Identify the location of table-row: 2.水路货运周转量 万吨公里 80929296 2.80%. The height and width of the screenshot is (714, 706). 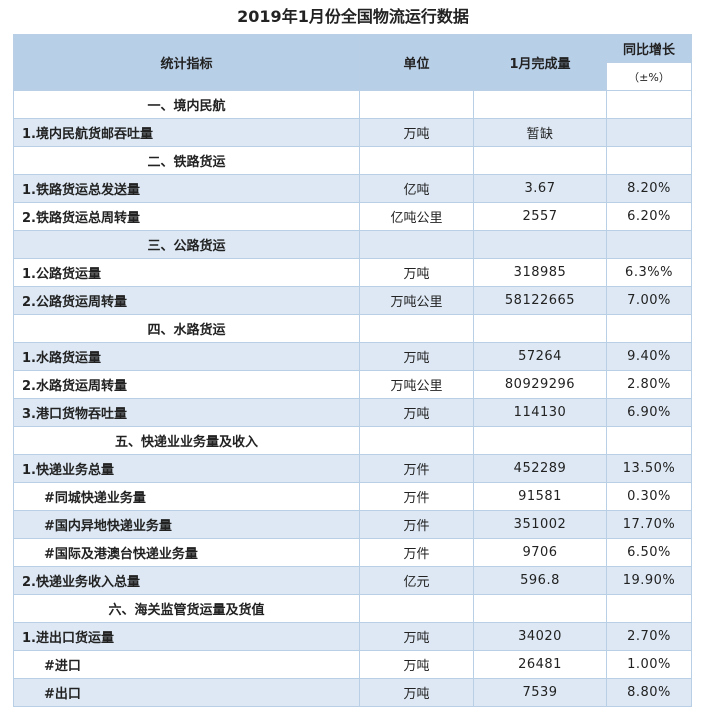
(352, 384).